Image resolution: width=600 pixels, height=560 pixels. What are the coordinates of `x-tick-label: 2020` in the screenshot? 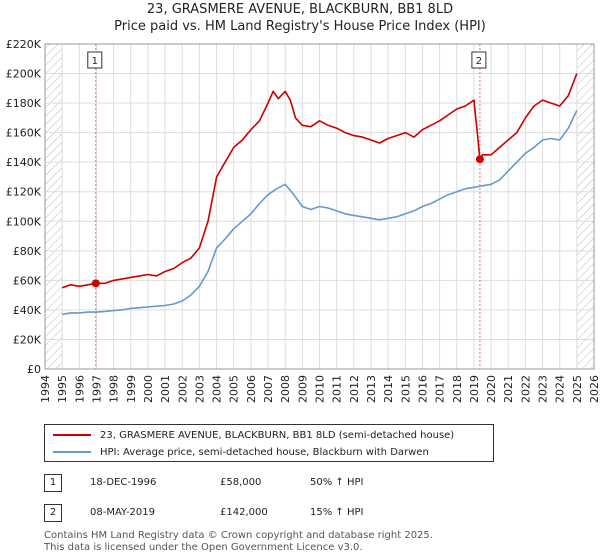 It's located at (491, 389).